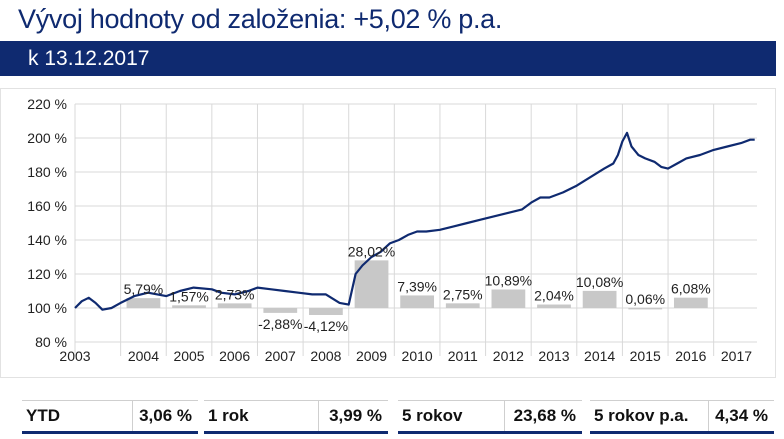  I want to click on bar-label-2009: 28,02%, so click(371, 251).